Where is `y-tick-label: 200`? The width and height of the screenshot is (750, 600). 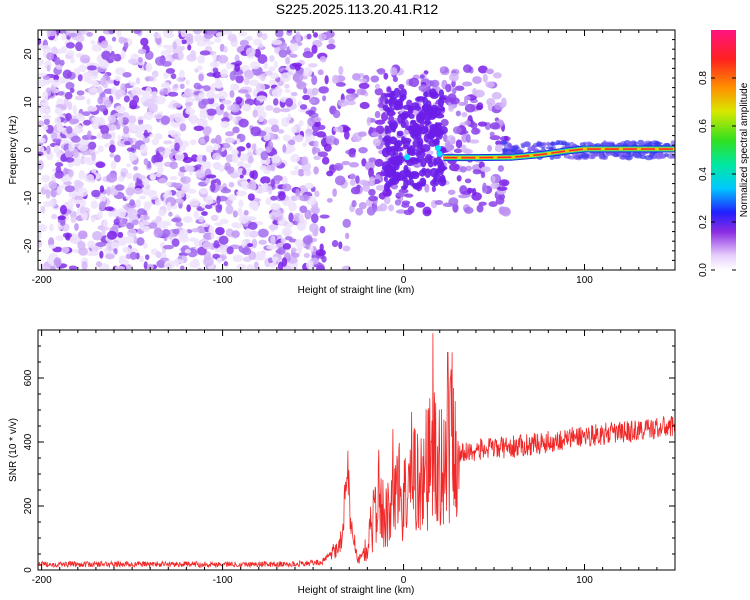
y-tick-label: 200 is located at coordinates (28, 505).